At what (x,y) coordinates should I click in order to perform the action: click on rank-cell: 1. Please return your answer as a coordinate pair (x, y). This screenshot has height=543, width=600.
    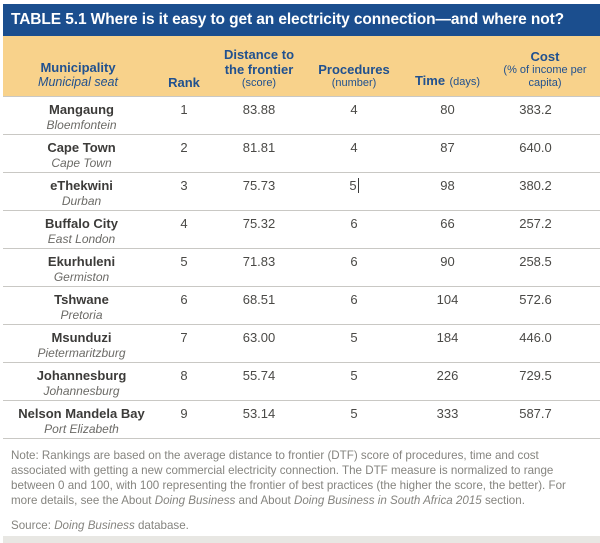
    Looking at the image, I should click on (184, 109).